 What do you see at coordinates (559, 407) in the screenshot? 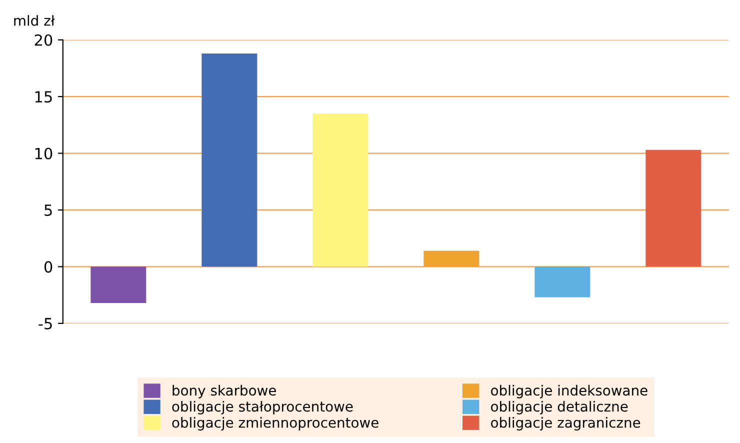
I see `legend-label: obligacje detaliczne` at bounding box center [559, 407].